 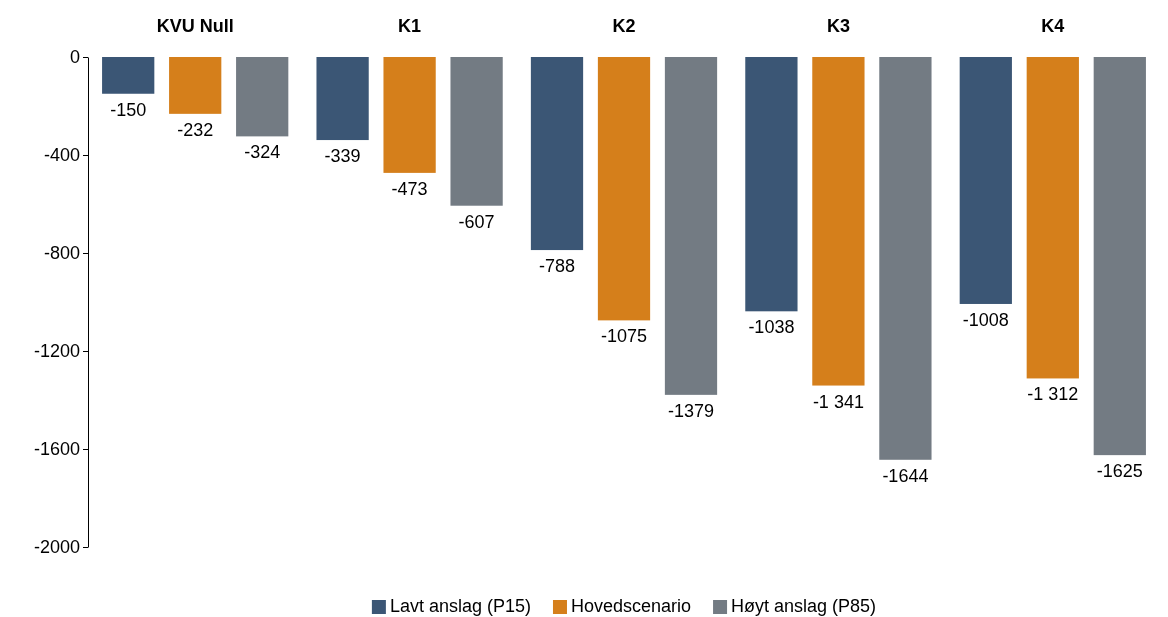 What do you see at coordinates (624, 336) in the screenshot?
I see `data-label: -1075` at bounding box center [624, 336].